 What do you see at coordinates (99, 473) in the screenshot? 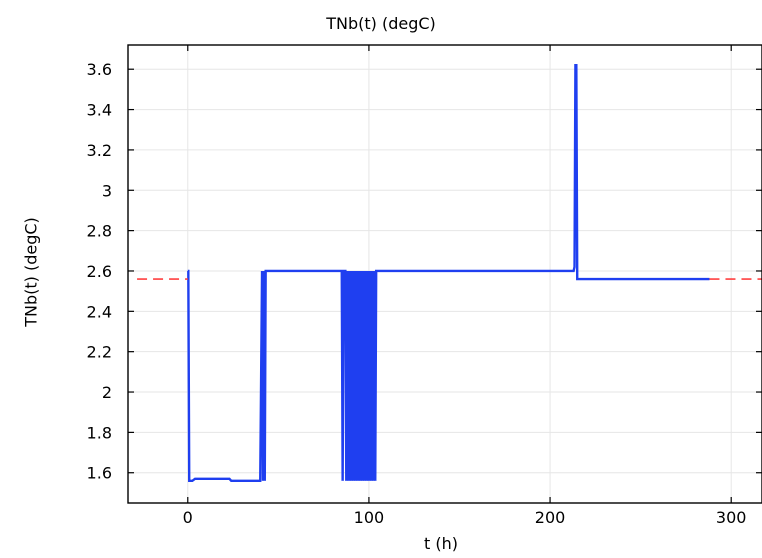
I see `y-tick-label: 1.6` at bounding box center [99, 473].